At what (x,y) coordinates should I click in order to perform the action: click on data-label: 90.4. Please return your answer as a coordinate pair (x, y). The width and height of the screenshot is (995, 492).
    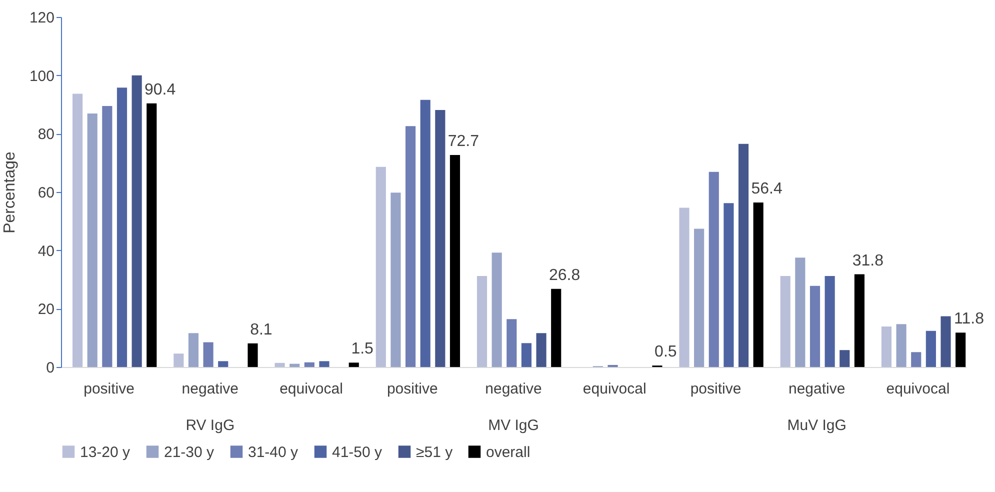
    Looking at the image, I should click on (160, 89).